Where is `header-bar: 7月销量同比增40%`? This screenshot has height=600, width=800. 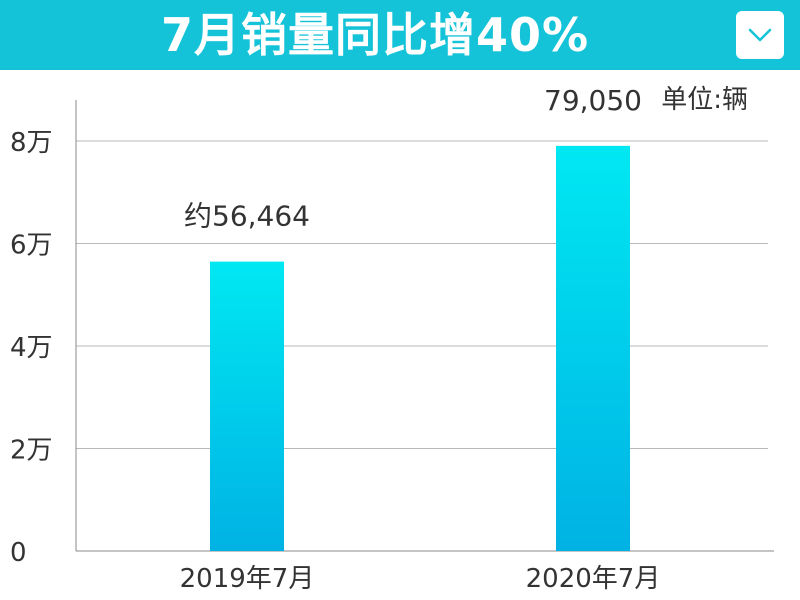 header-bar: 7月销量同比增40% is located at coordinates (400, 35).